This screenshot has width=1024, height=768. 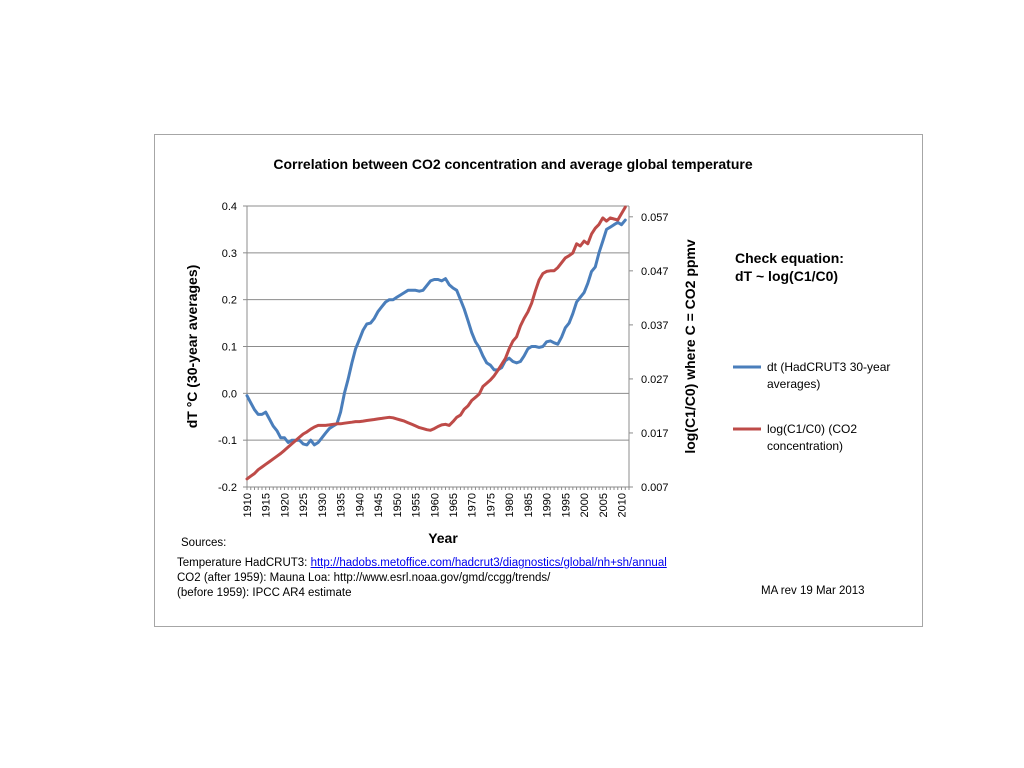 What do you see at coordinates (229, 394) in the screenshot?
I see `y-tick-label: 0.0` at bounding box center [229, 394].